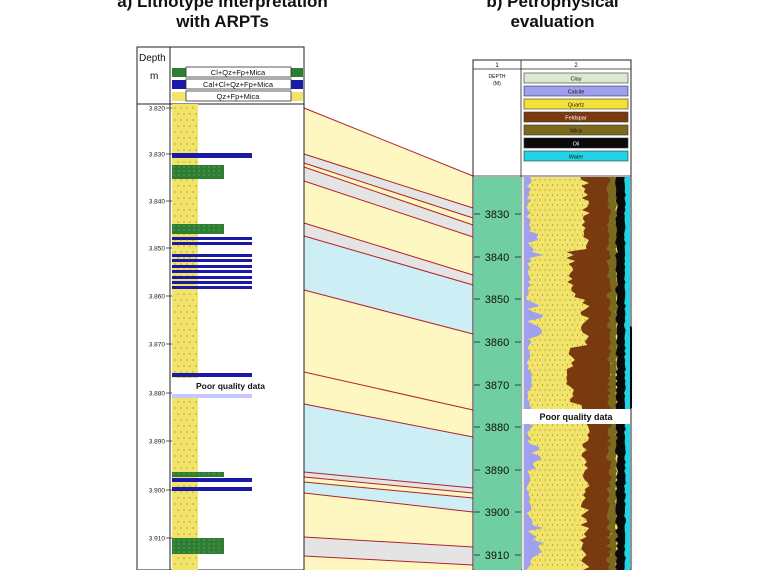 Image resolution: width=760 pixels, height=570 pixels. What do you see at coordinates (157, 539) in the screenshot?
I see `left-tick-label: 3.910` at bounding box center [157, 539].